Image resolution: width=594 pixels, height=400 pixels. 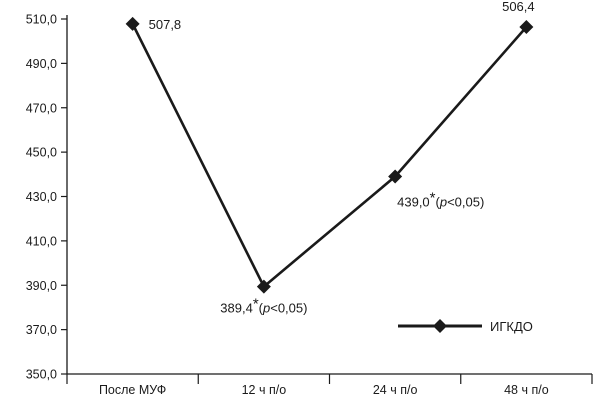 I want to click on legend-label: ИГКДО, so click(x=511, y=326).